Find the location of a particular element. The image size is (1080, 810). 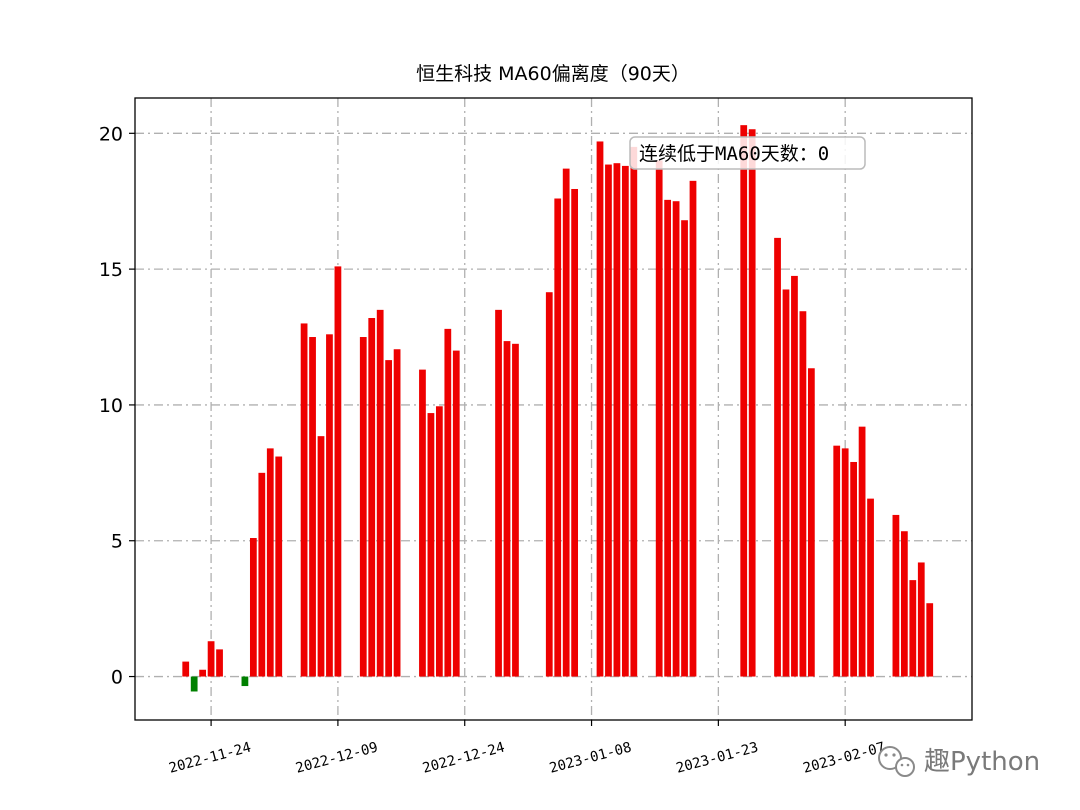

annotation-box: 连续低于MA60天数：0 is located at coordinates (747, 153).